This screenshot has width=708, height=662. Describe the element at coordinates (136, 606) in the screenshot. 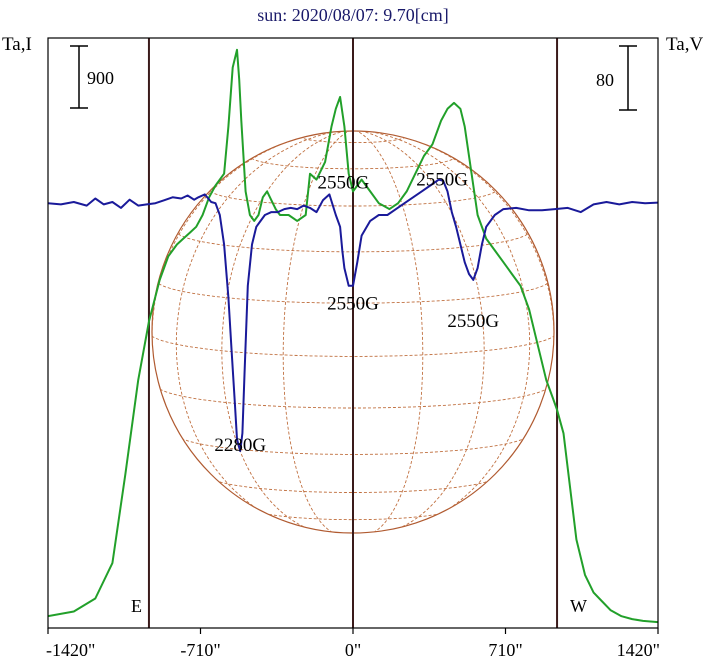

I see `limb-label-e: E` at that location.